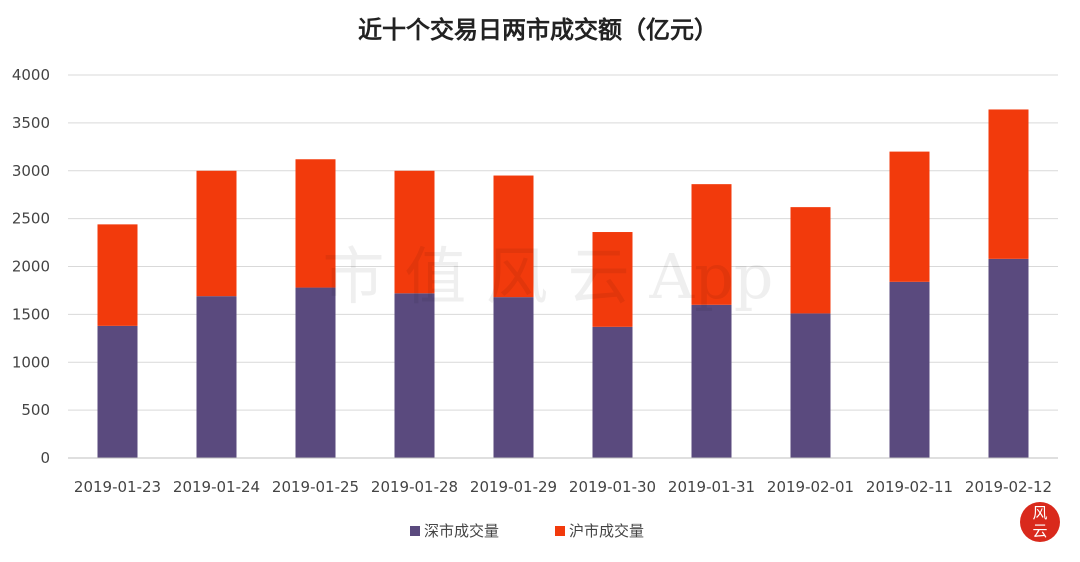  Describe the element at coordinates (31, 123) in the screenshot. I see `y-tick-label: 3500` at that location.